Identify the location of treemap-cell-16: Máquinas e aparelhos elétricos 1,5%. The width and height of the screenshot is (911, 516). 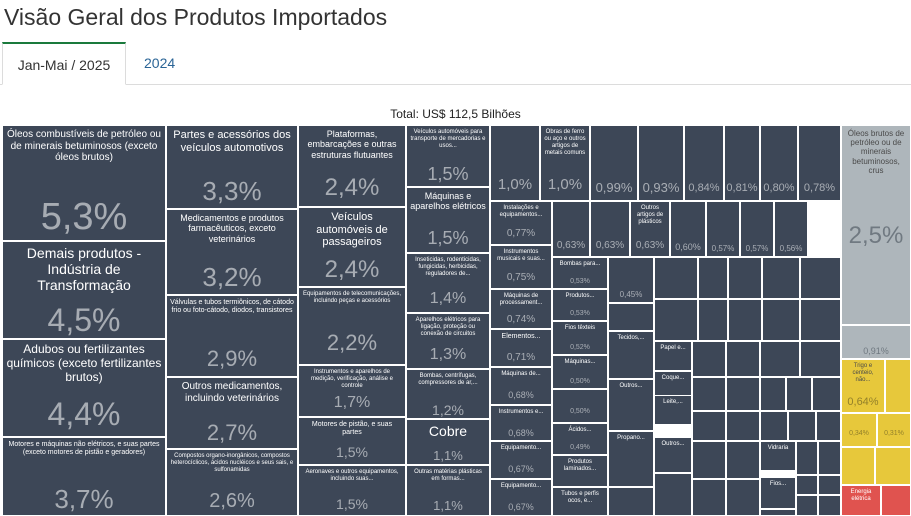
(448, 220).